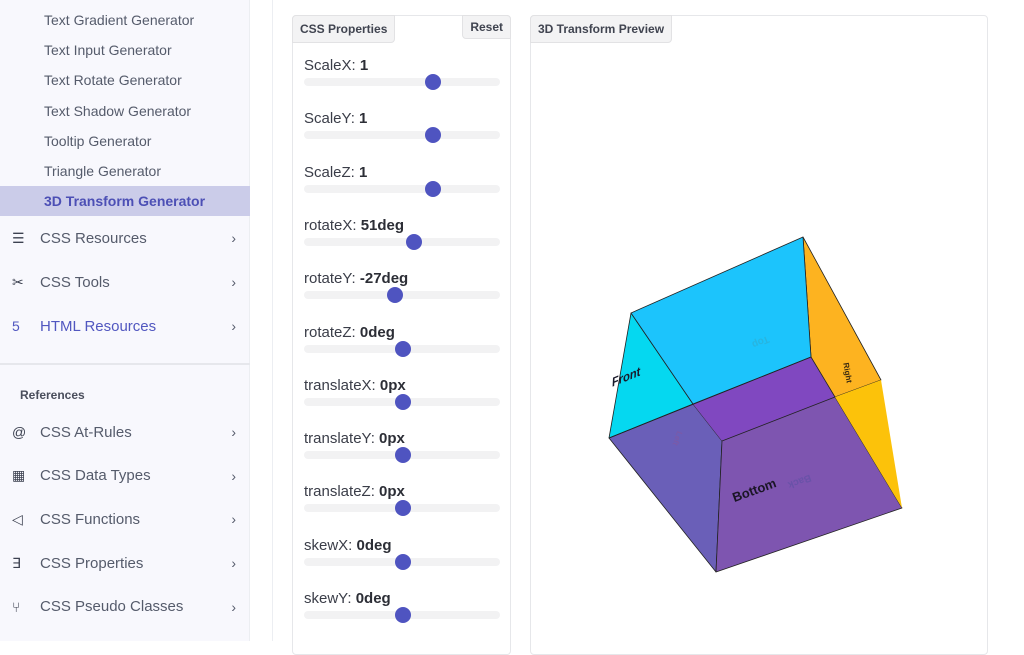 The image size is (1024, 655). What do you see at coordinates (125, 201) in the screenshot?
I see `sidebar-item-3d-transform-generator: 3D Transform Generator` at bounding box center [125, 201].